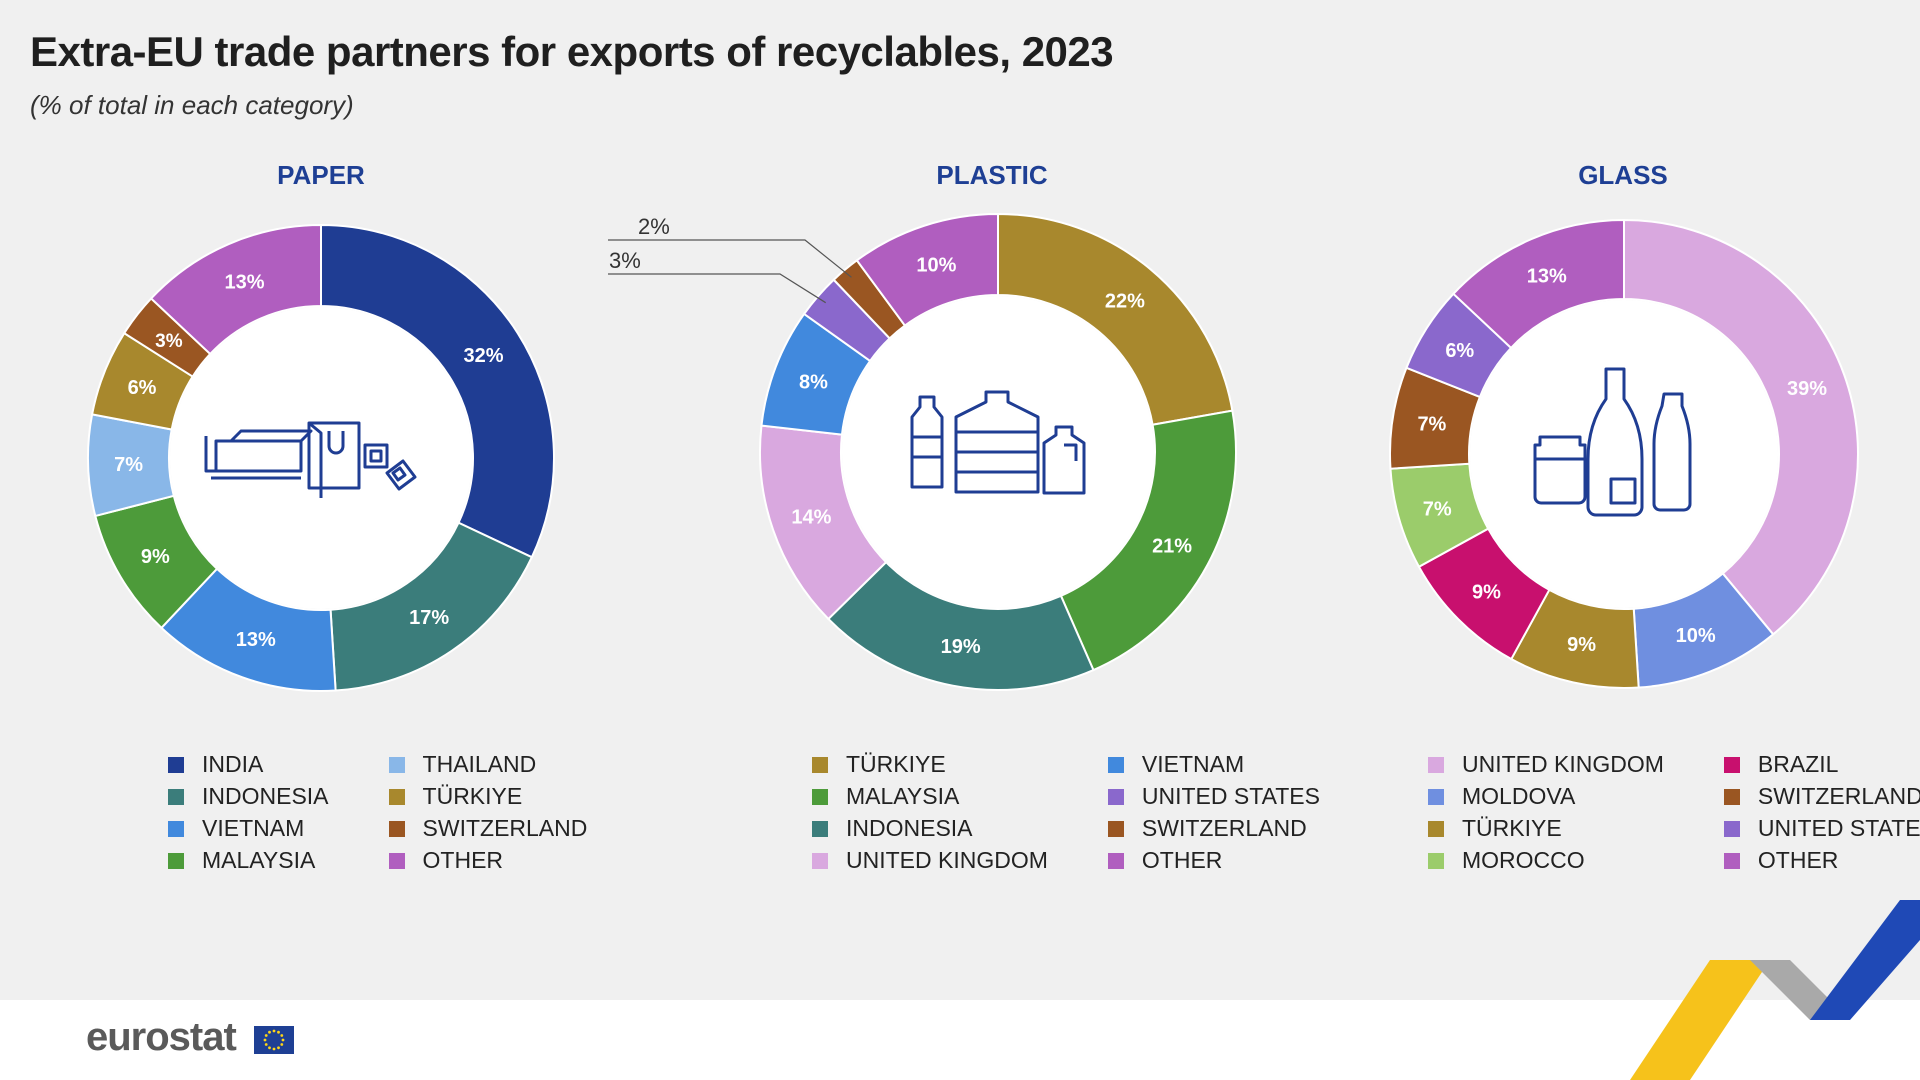  What do you see at coordinates (192, 105) in the screenshot?
I see `chart-subtitle: (% of total in each category)` at bounding box center [192, 105].